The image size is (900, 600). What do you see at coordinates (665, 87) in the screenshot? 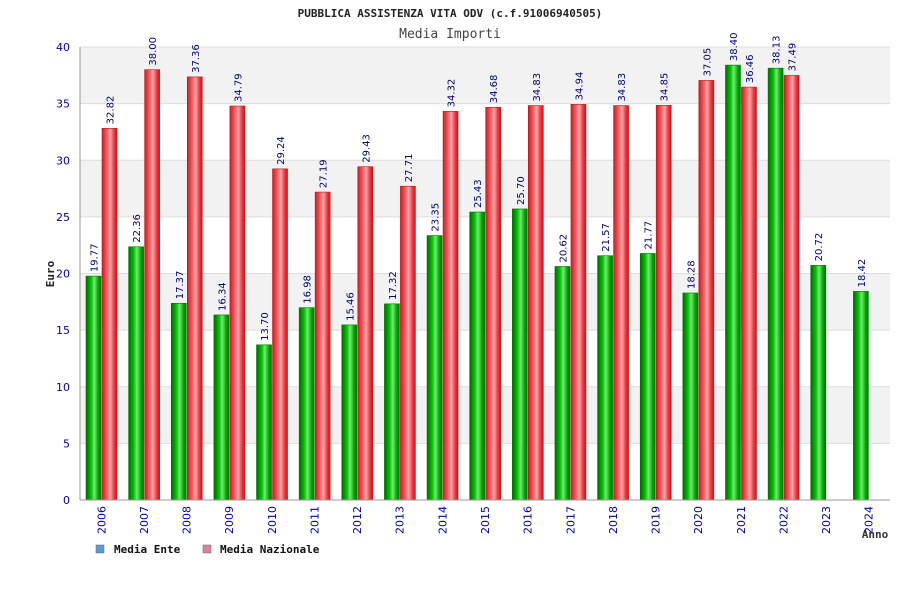
I see `bar-label-media-nazionale: 34.85` at bounding box center [665, 87].